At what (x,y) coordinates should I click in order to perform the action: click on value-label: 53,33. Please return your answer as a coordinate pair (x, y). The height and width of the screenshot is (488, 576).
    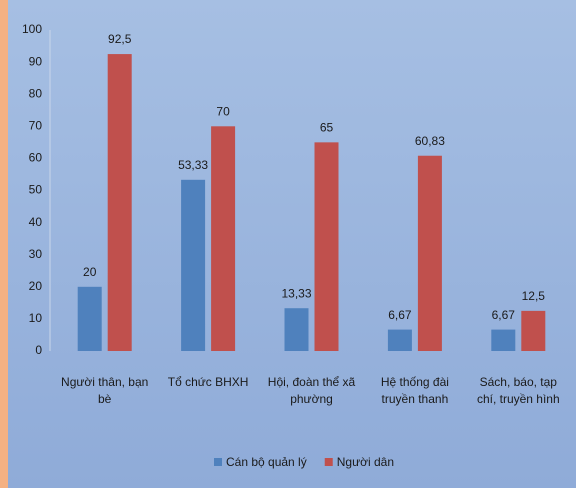
    Looking at the image, I should click on (193, 165).